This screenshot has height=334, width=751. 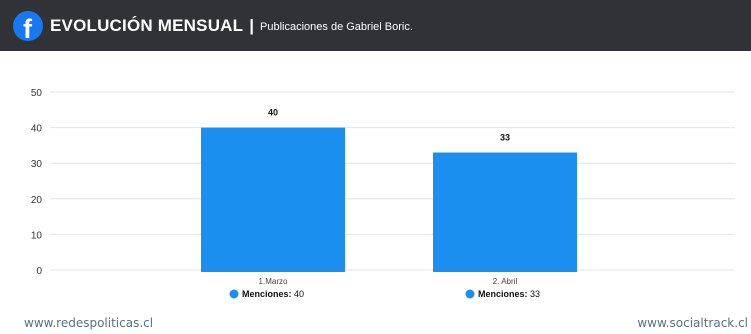 I want to click on x-category-label: 1.Marzo, so click(x=273, y=281).